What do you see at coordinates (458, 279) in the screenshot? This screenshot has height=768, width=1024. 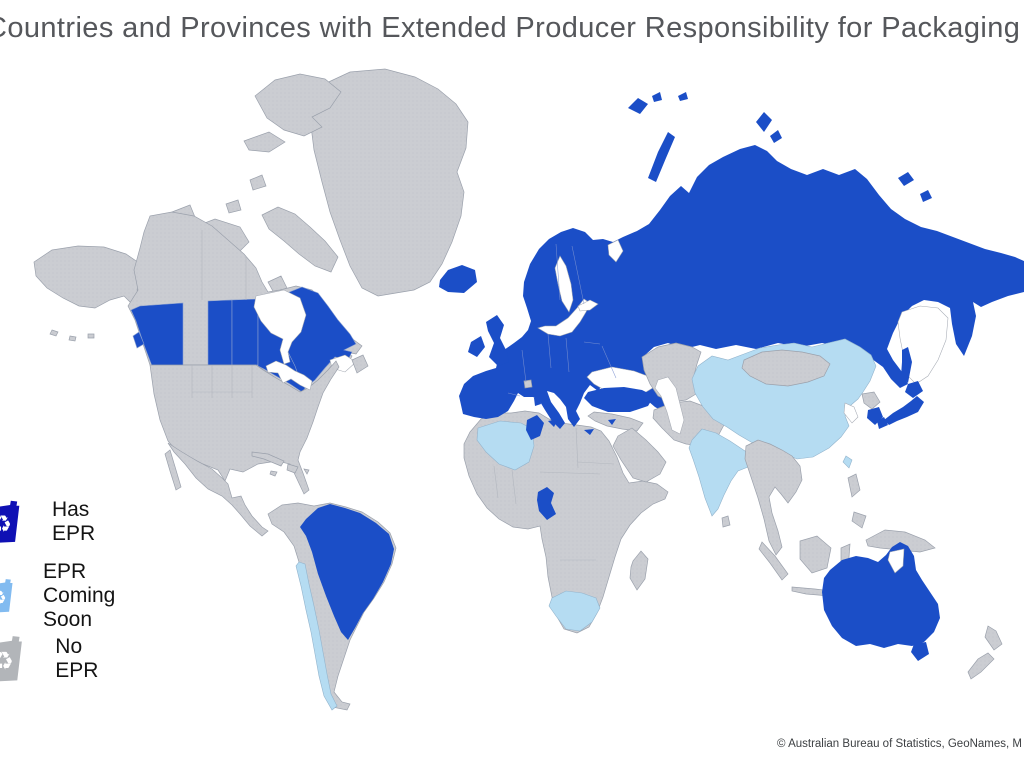 I see `region-iceland` at bounding box center [458, 279].